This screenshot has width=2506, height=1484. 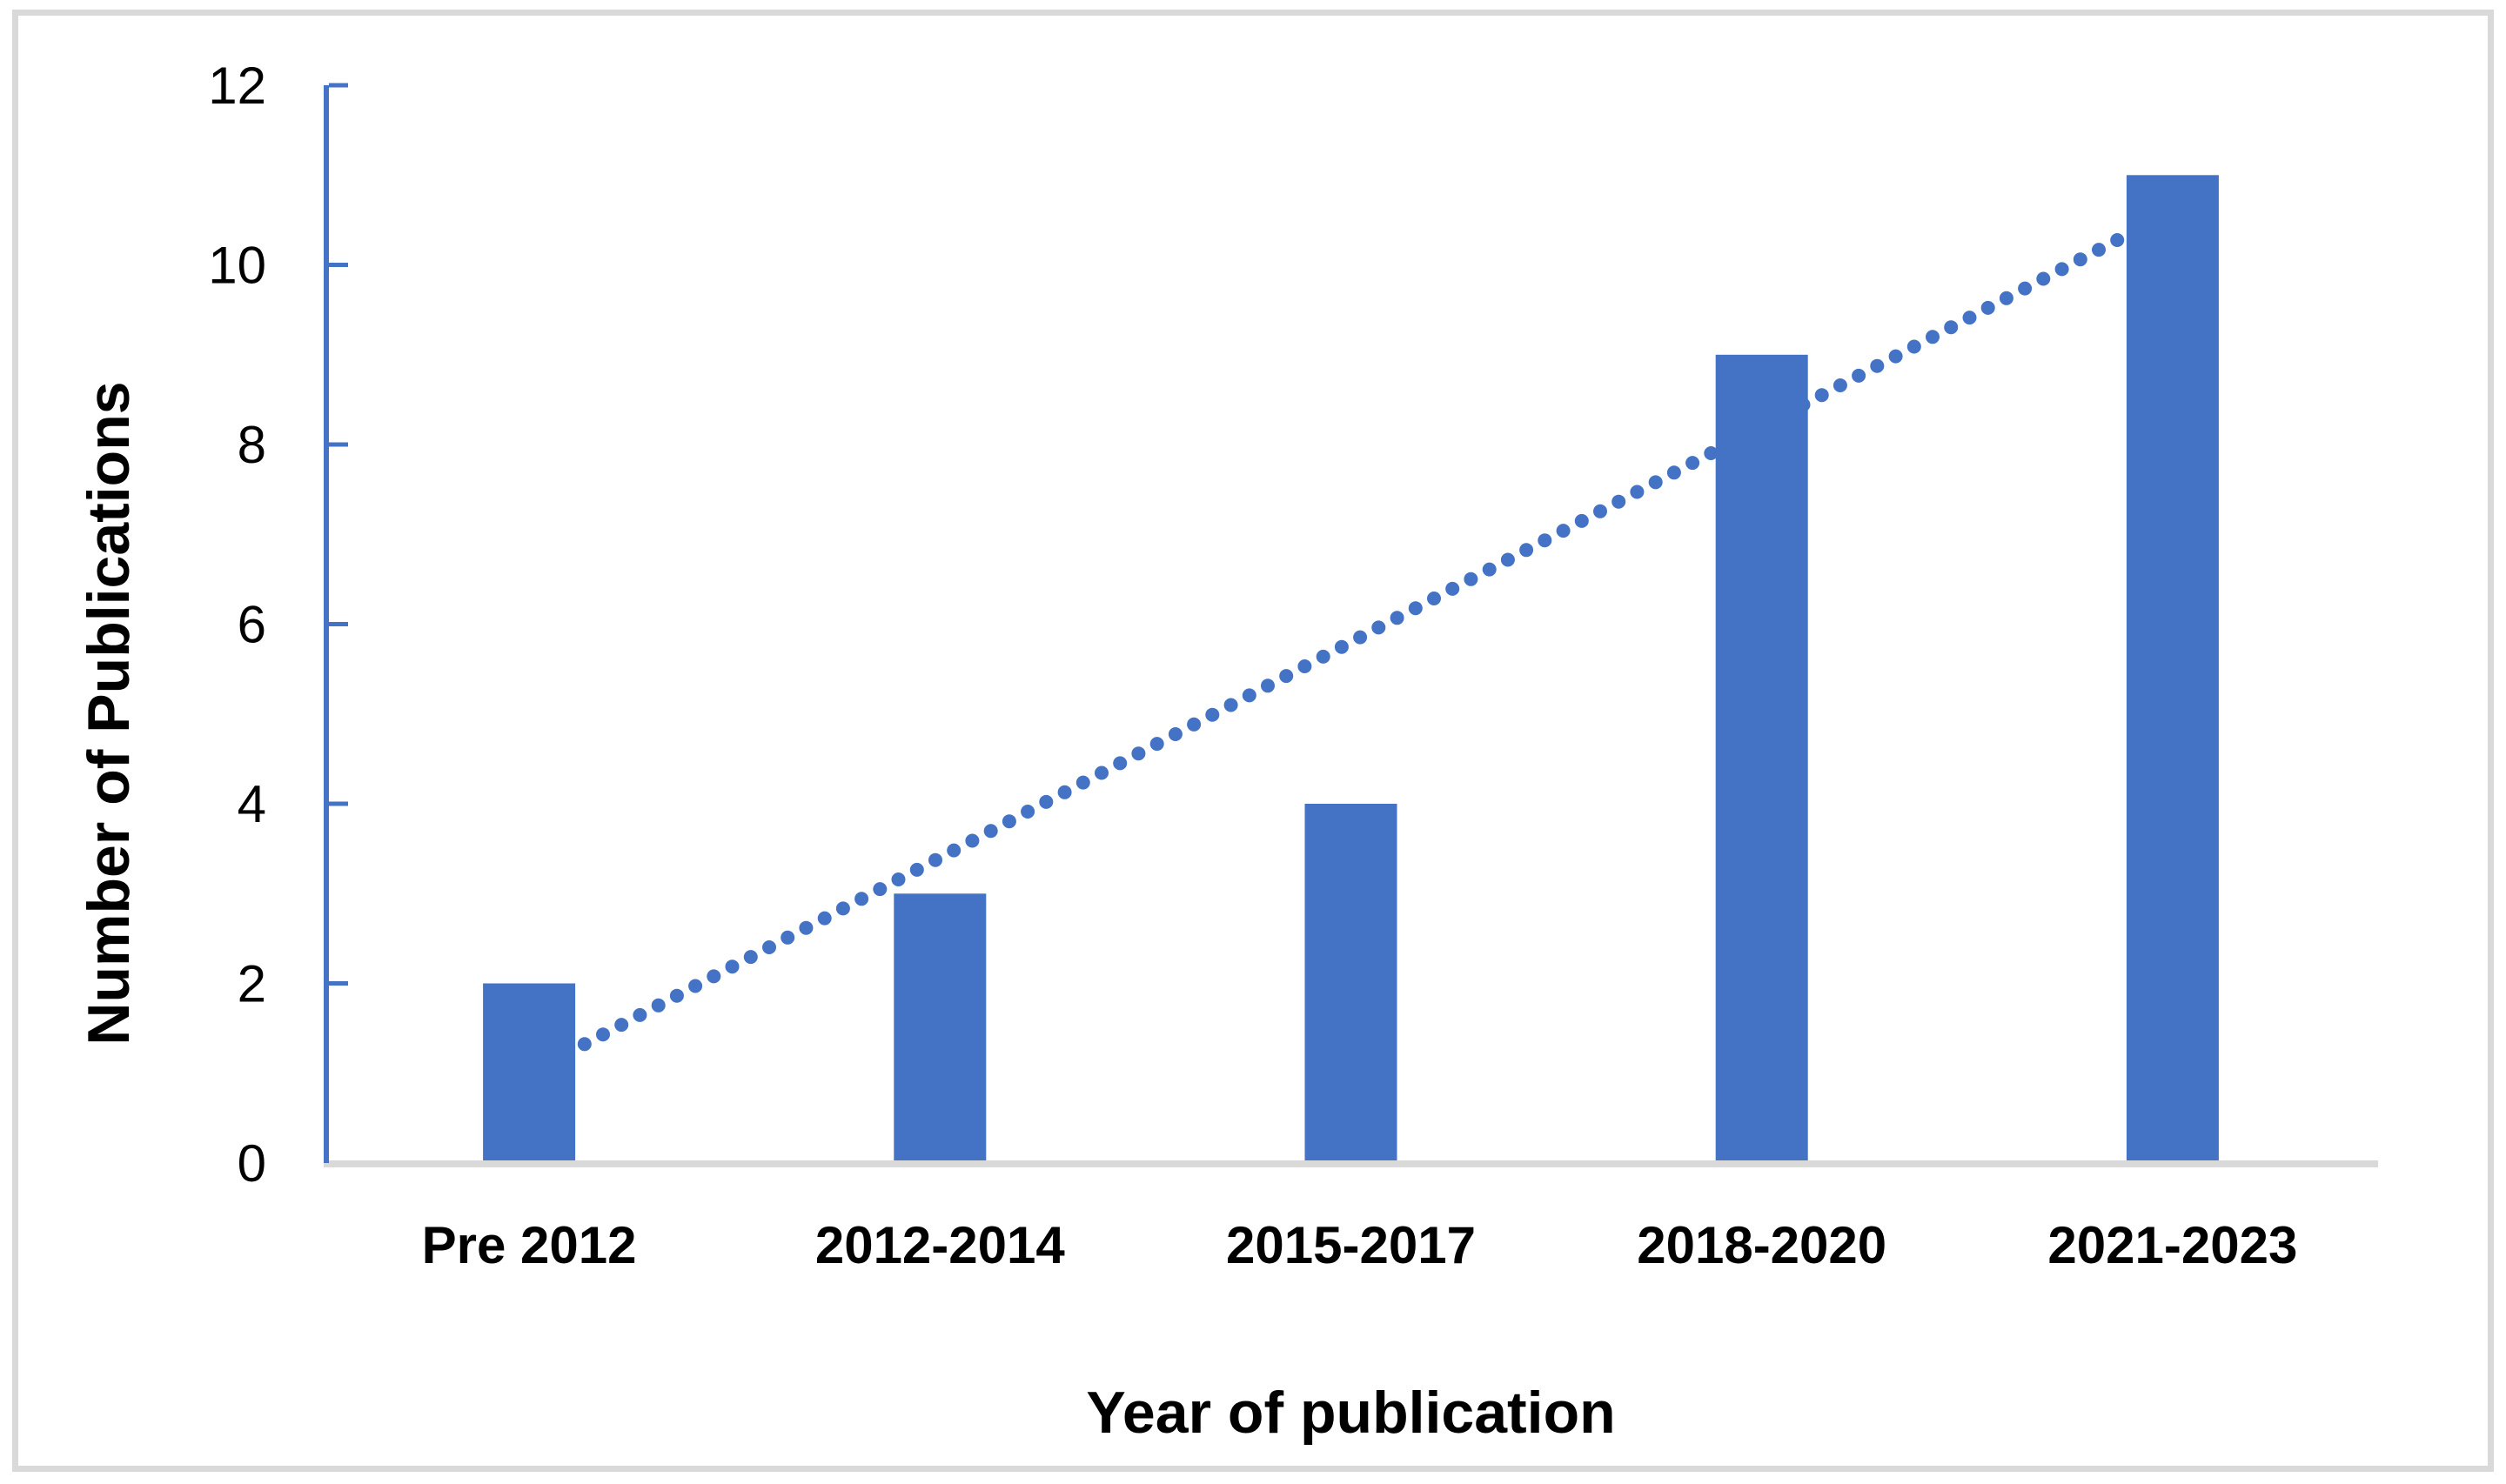 I want to click on x-category-label: 2012-2014, so click(x=940, y=1245).